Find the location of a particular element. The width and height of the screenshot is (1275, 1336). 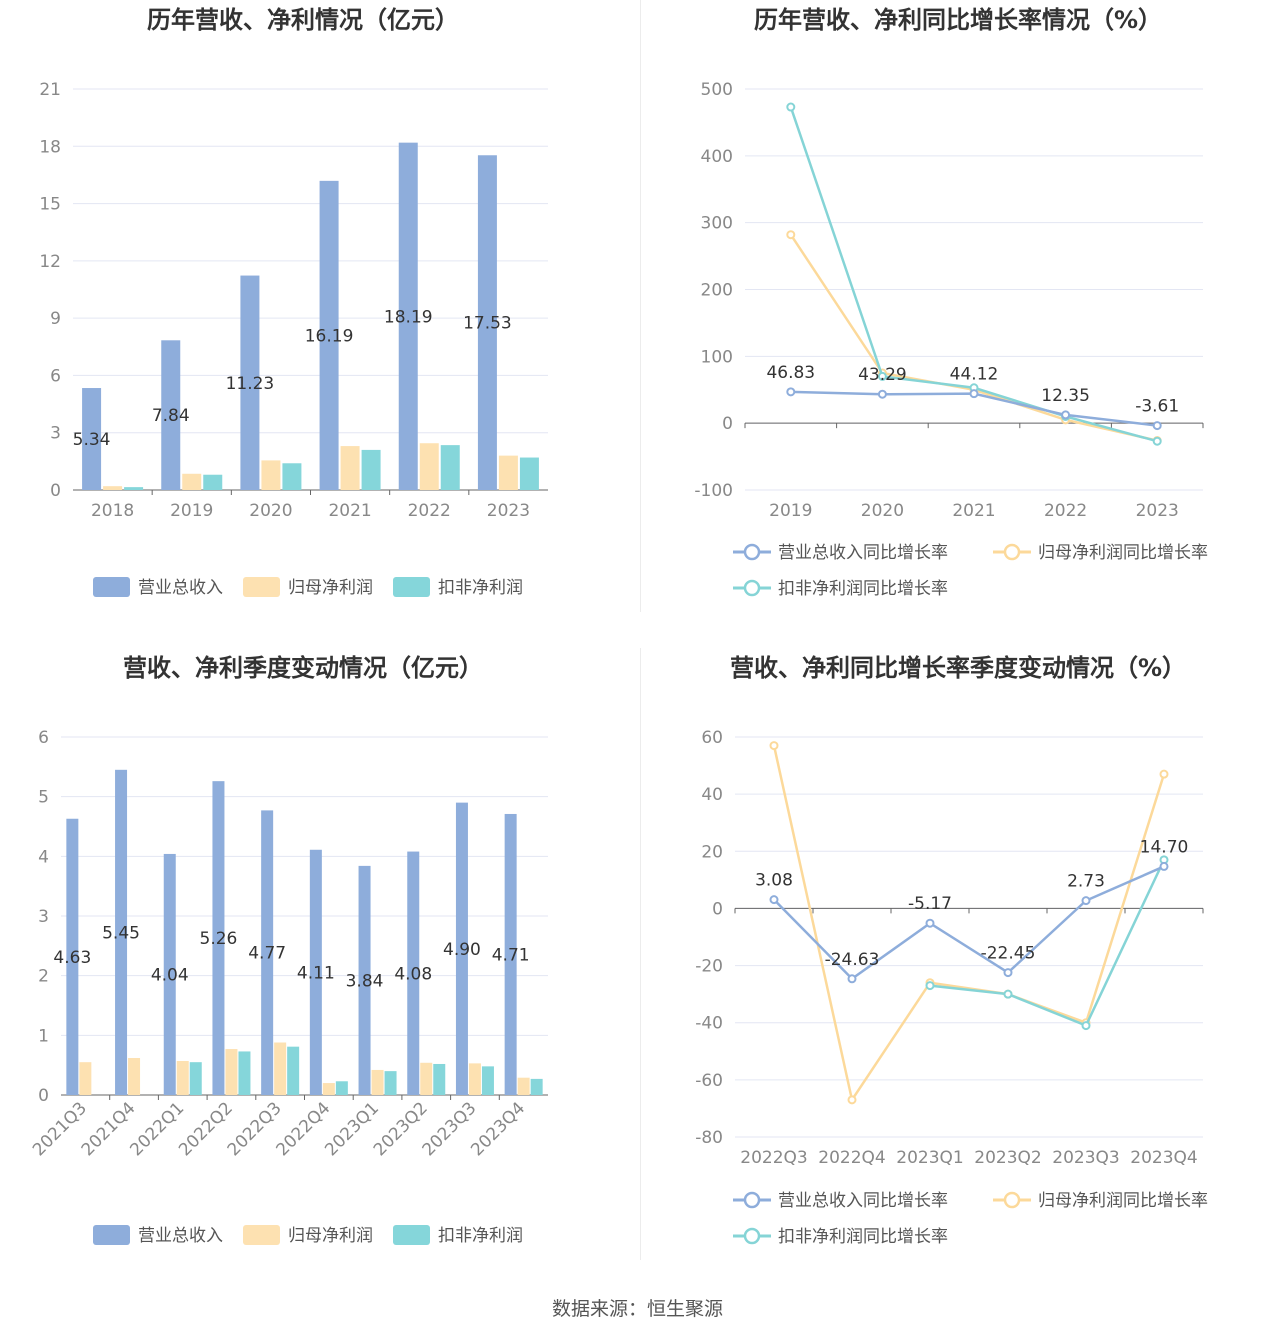

x-tick-label: 2022Q3 is located at coordinates (773, 1158).